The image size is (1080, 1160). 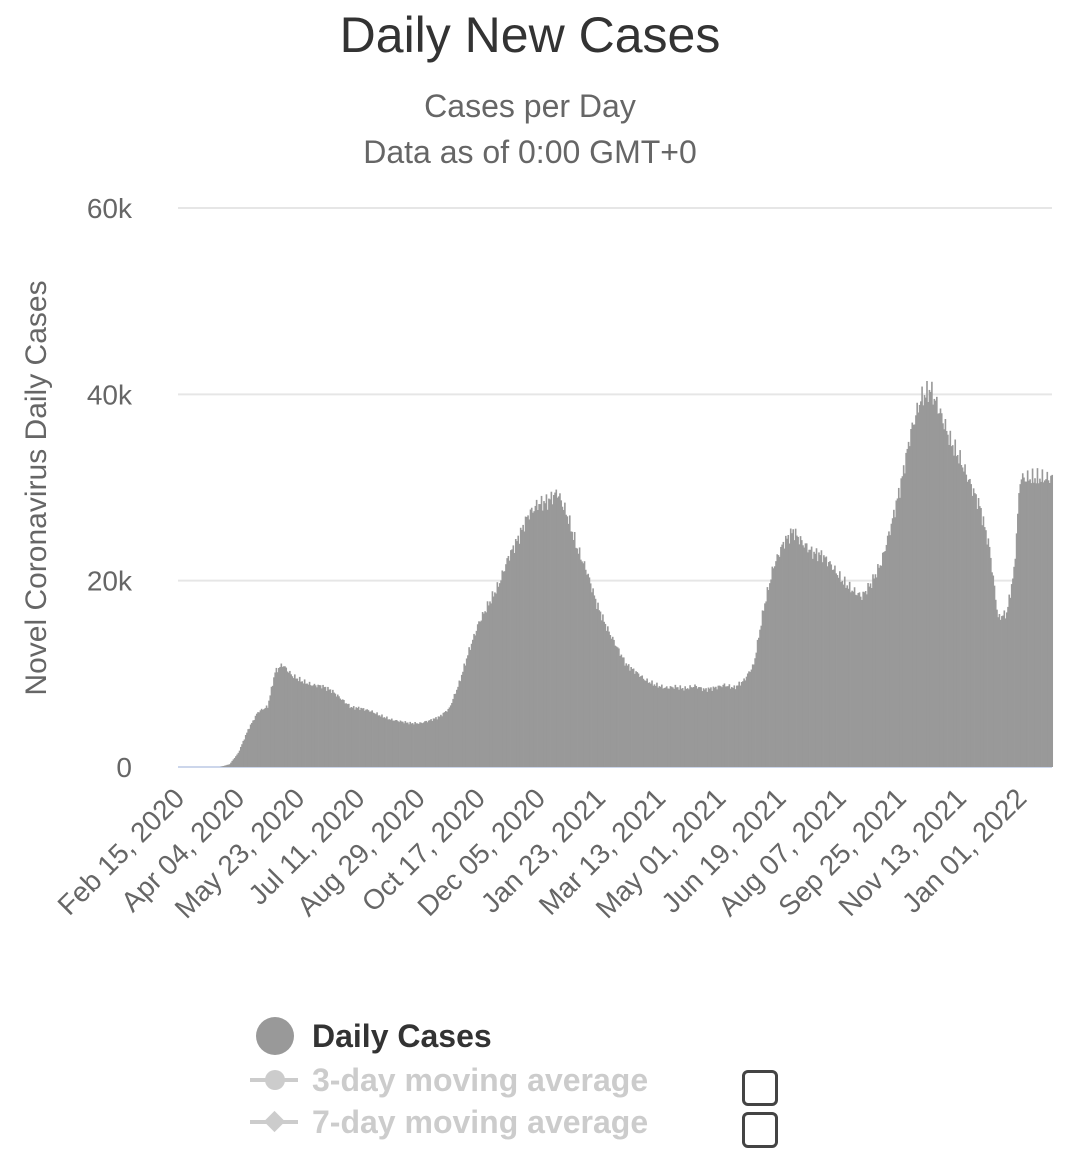 What do you see at coordinates (760, 1088) in the screenshot?
I see `checkbox-3-day-moving-average` at bounding box center [760, 1088].